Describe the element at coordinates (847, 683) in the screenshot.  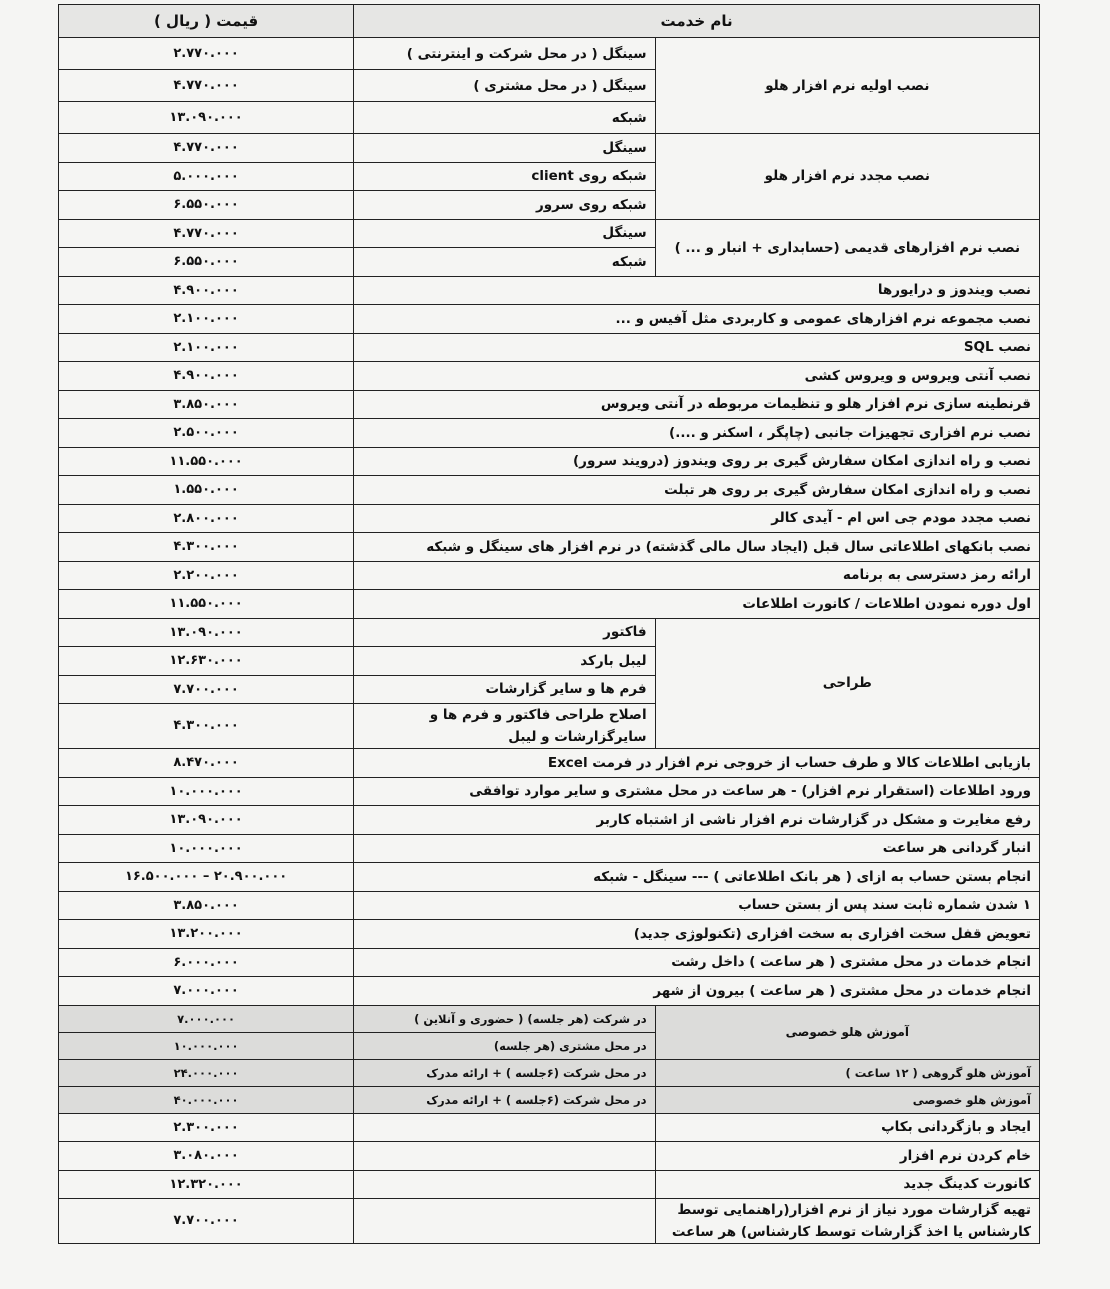
I see `service-group-name: طراحی` at that location.